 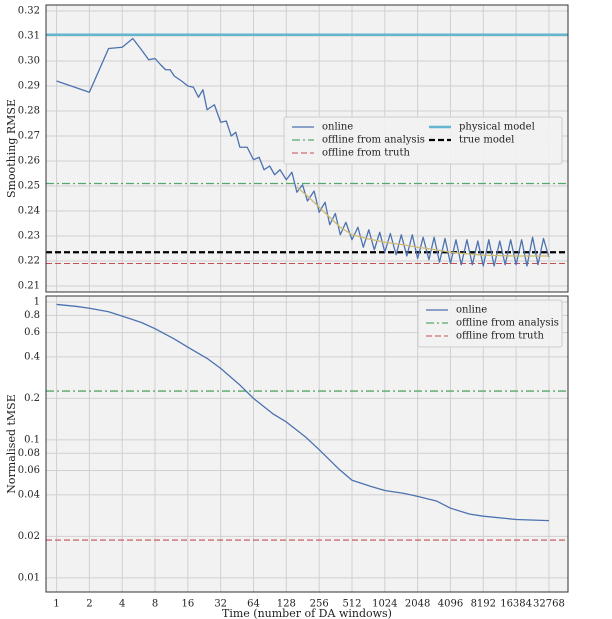 I want to click on y-tick-label: 0.25, so click(x=29, y=186).